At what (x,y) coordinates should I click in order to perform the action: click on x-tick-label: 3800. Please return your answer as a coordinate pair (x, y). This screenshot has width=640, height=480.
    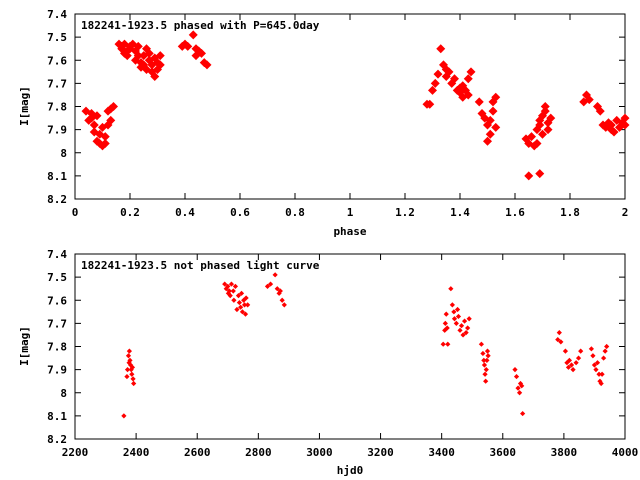
    Looking at the image, I should click on (564, 452).